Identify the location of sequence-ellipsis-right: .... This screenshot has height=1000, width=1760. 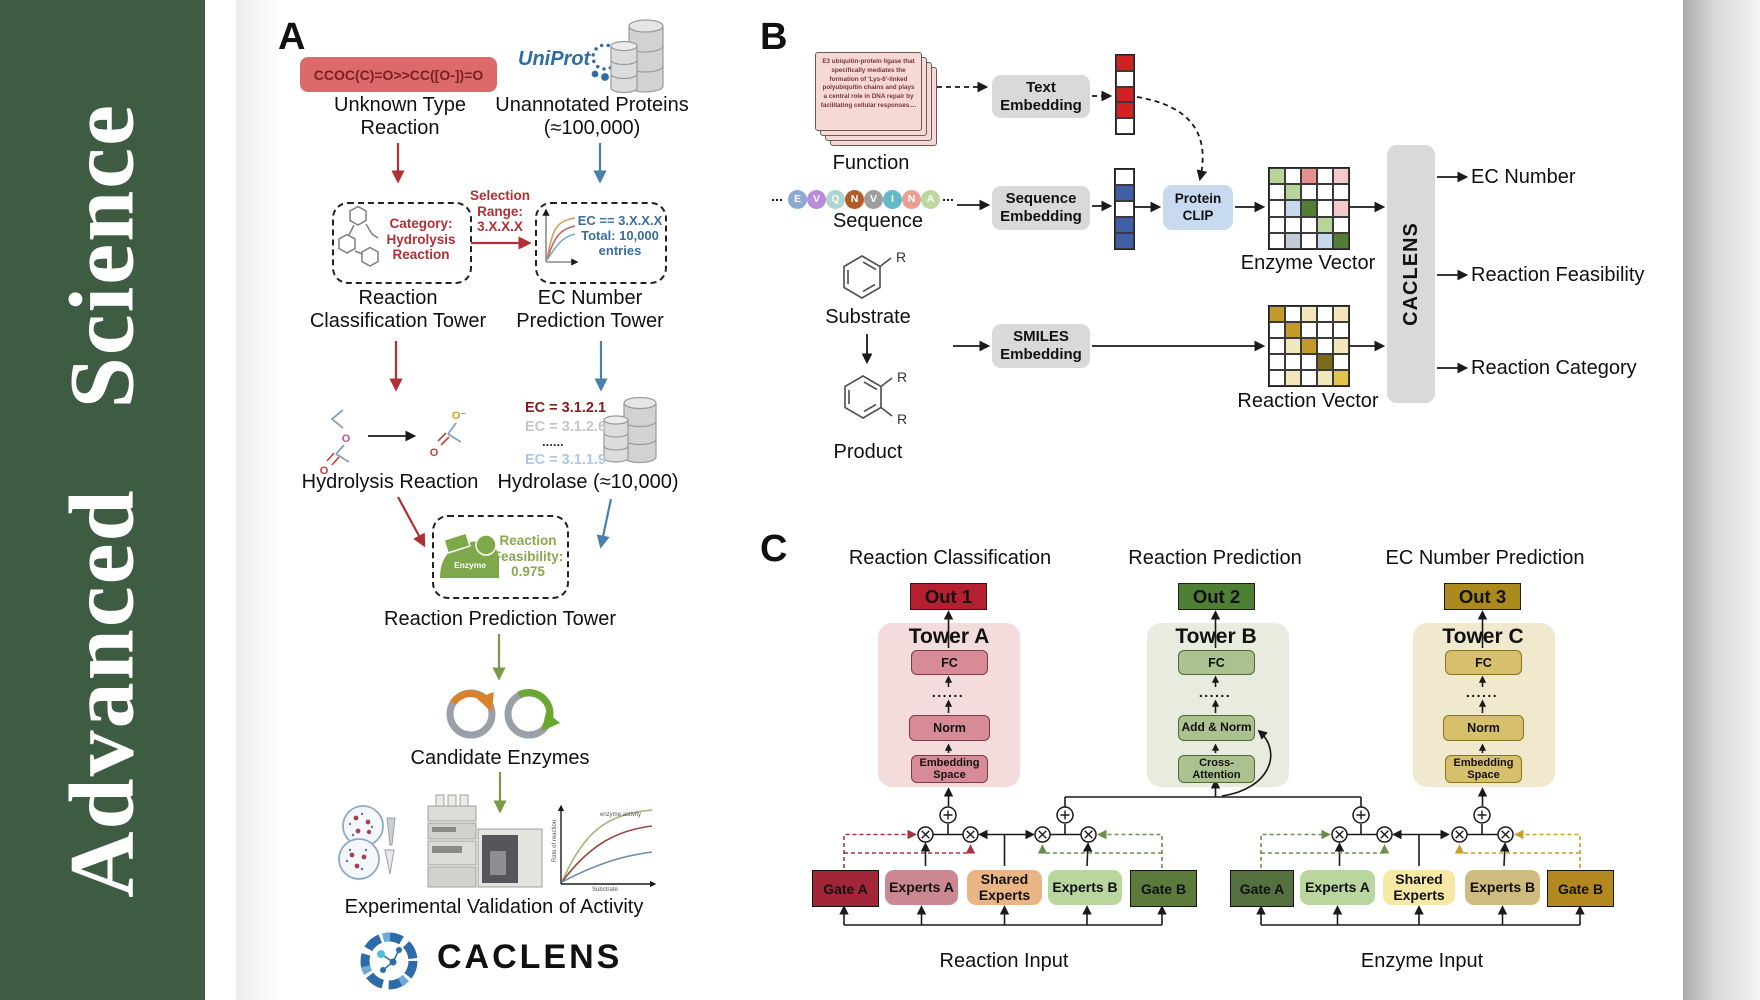
(948, 196).